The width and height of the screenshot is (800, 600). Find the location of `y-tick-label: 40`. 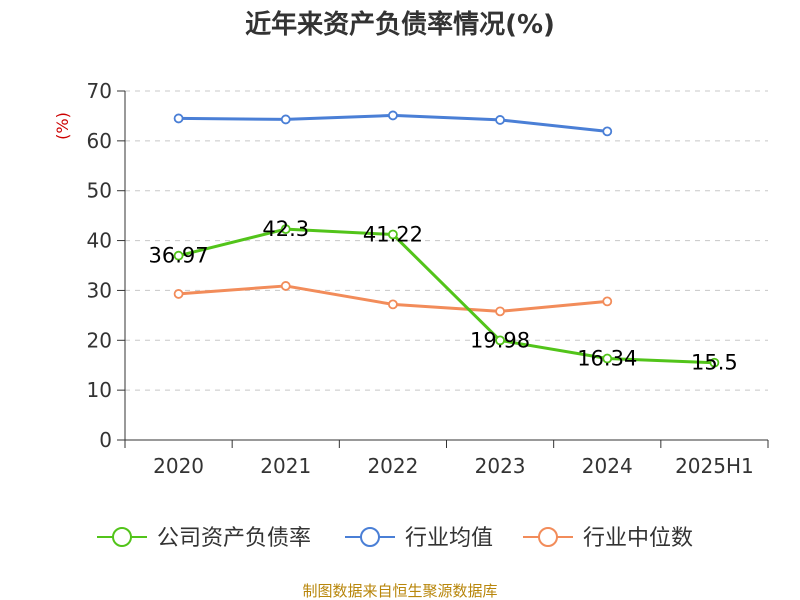

y-tick-label: 40 is located at coordinates (99, 241).